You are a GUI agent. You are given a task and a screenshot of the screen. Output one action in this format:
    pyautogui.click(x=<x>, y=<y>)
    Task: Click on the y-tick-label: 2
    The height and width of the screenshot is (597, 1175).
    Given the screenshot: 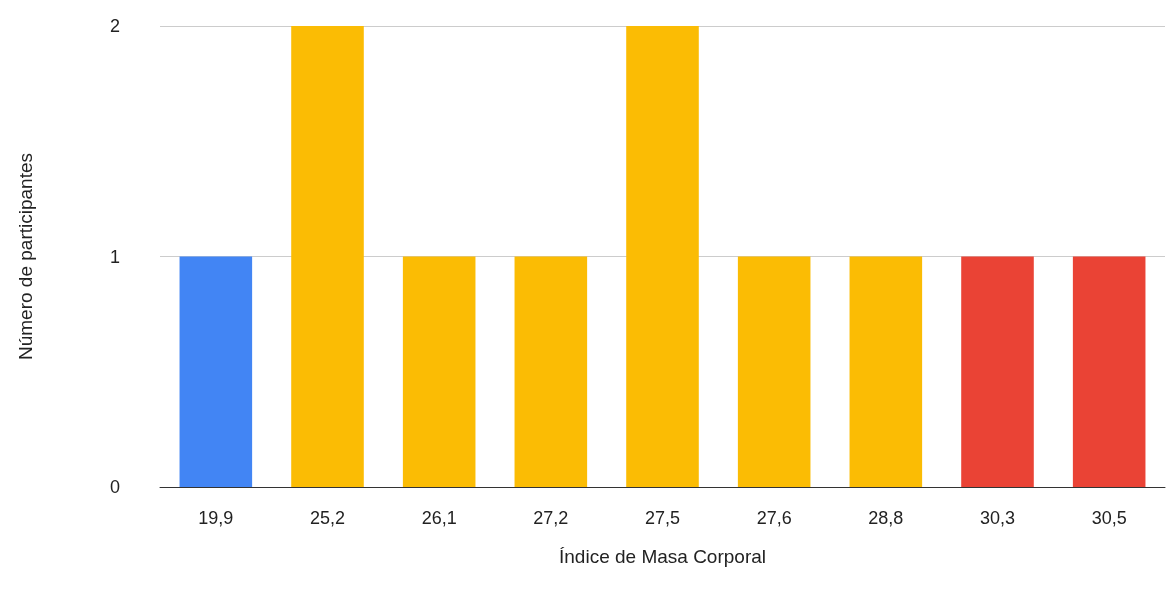 What is the action you would take?
    pyautogui.click(x=114, y=26)
    